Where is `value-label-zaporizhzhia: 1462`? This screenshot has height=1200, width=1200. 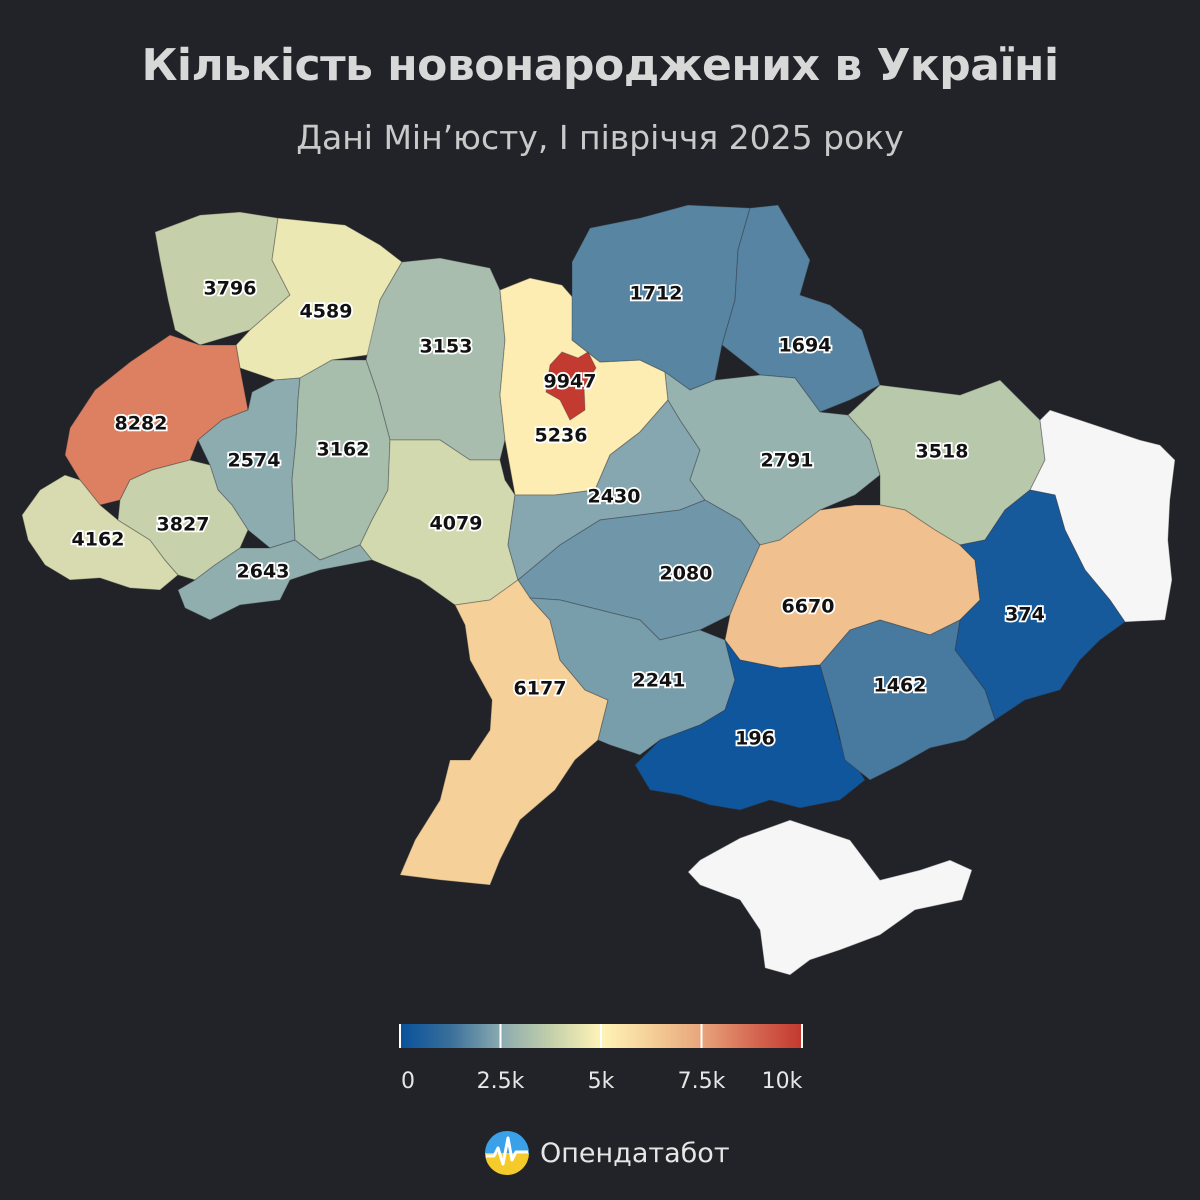
value-label-zaporizhzhia: 1462 is located at coordinates (900, 686).